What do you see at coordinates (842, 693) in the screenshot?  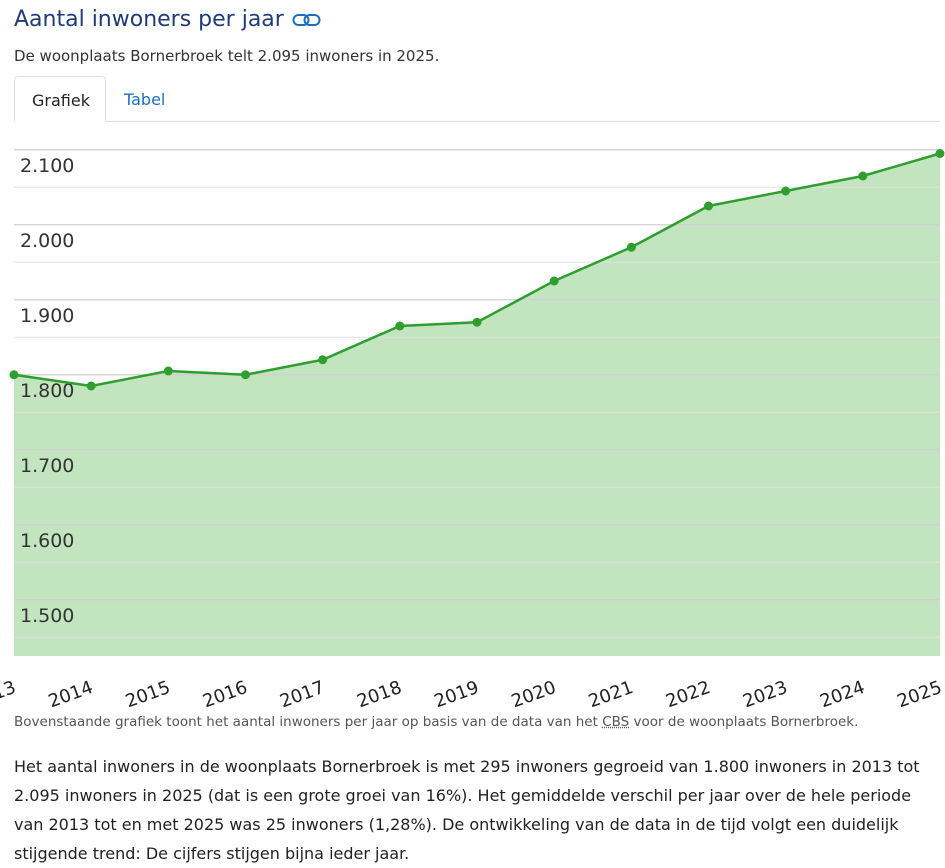 I see `x-tick-label: 2024` at bounding box center [842, 693].